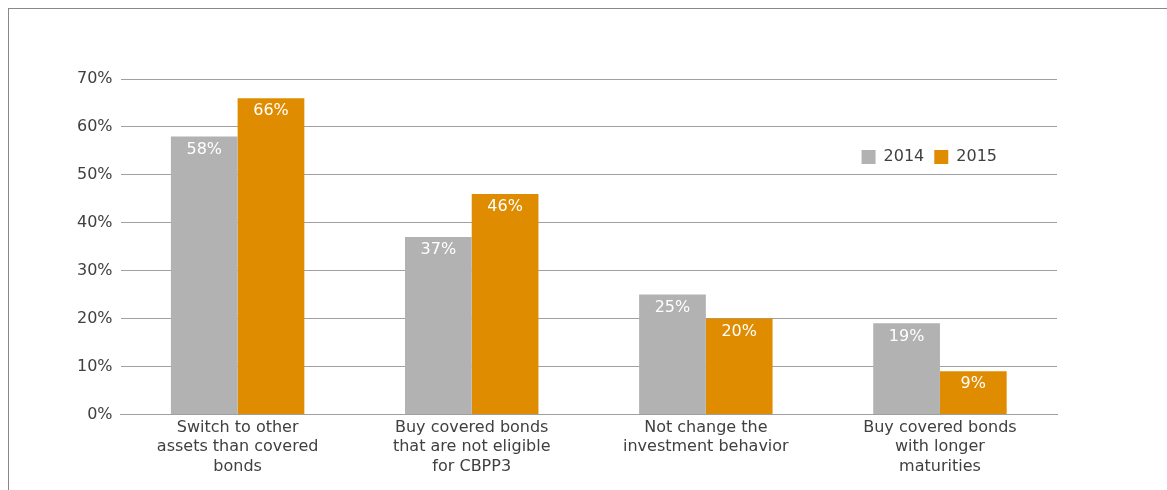 This screenshot has width=1167, height=490. Describe the element at coordinates (438, 249) in the screenshot. I see `data-label: 37%` at that location.